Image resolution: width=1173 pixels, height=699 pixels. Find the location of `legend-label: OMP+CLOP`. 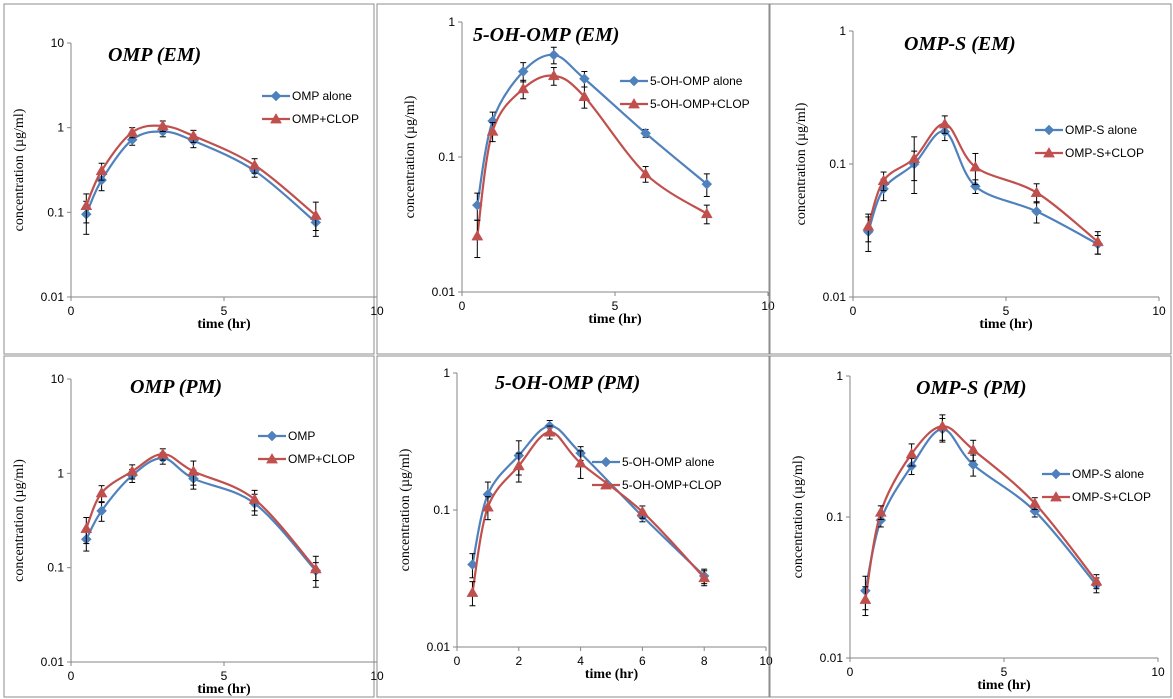

legend-label: OMP+CLOP is located at coordinates (321, 459).